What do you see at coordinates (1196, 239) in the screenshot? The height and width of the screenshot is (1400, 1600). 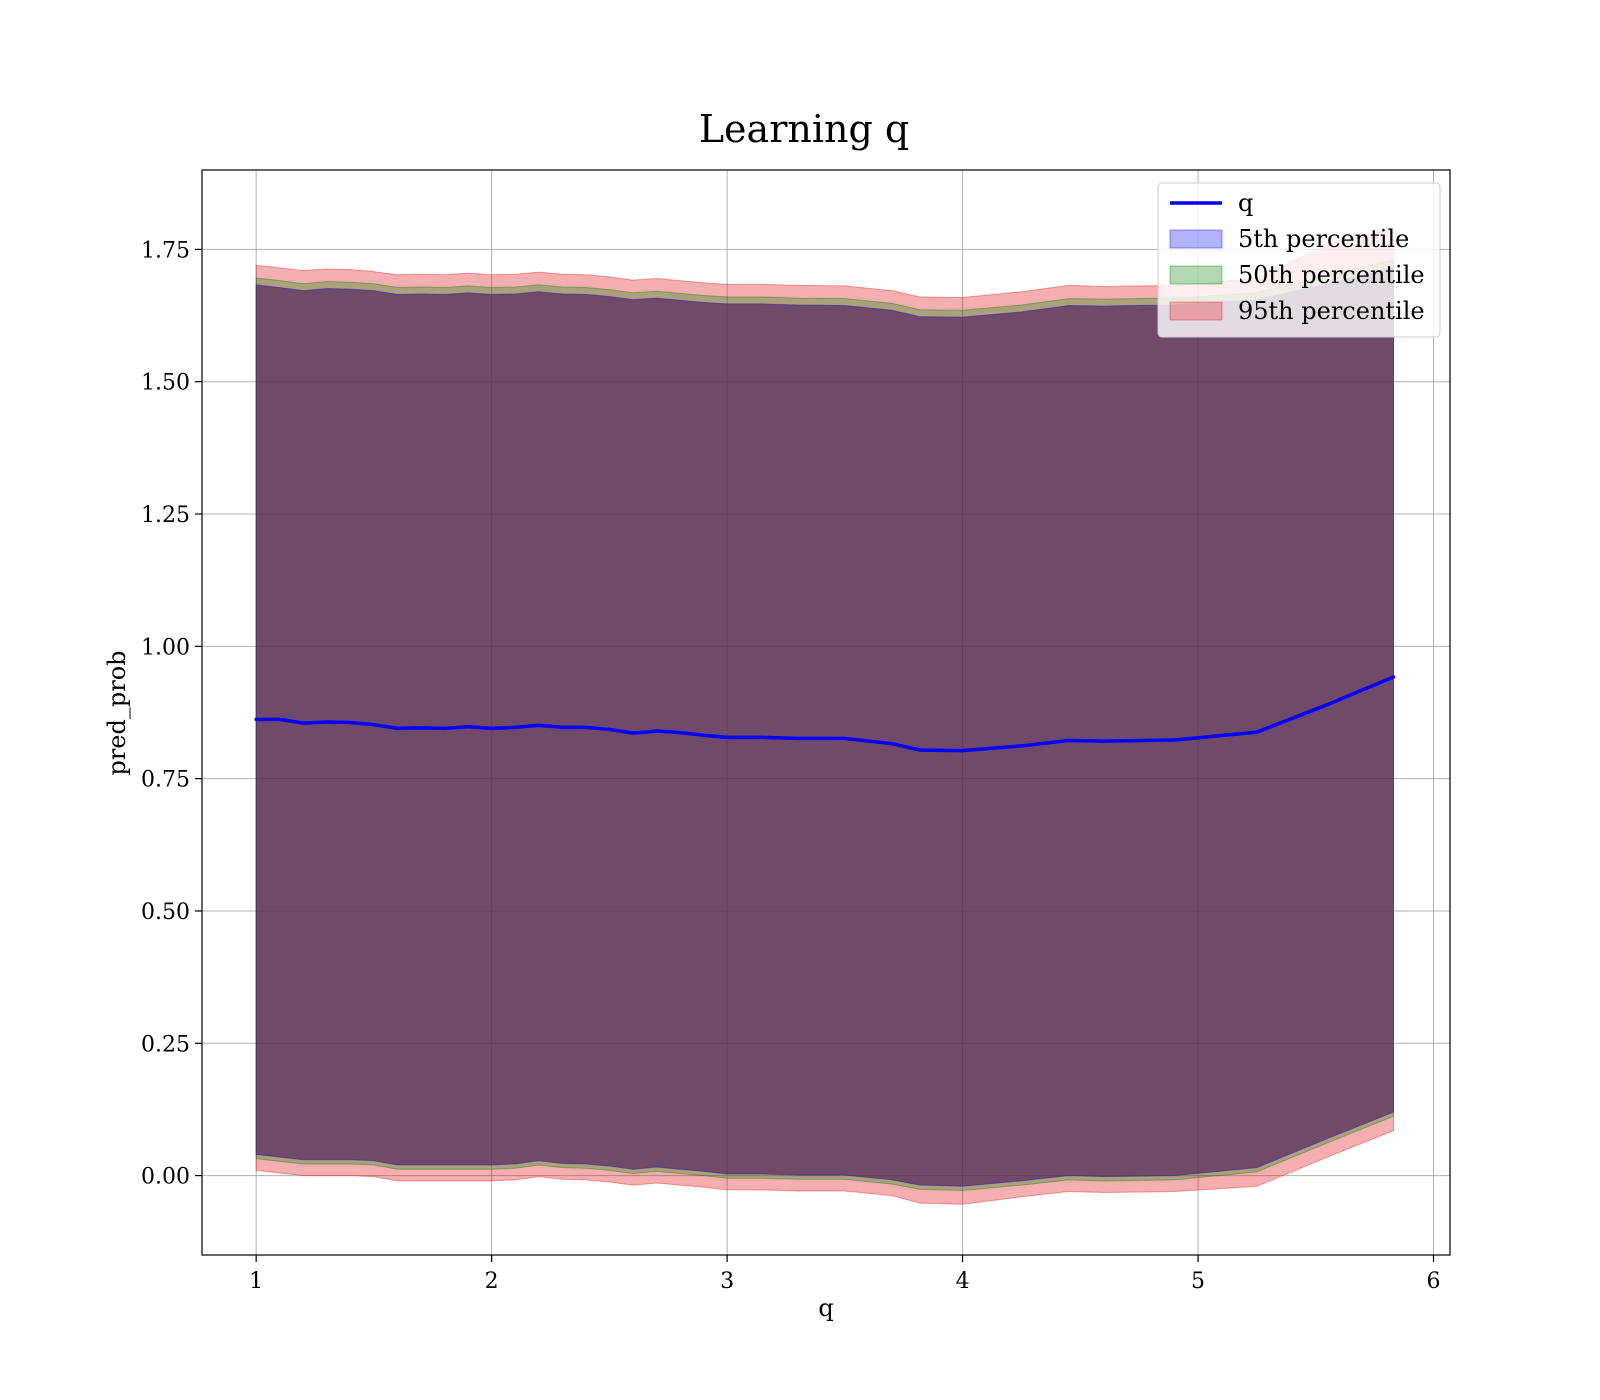 I see `legend-swatch-5th-percentile` at bounding box center [1196, 239].